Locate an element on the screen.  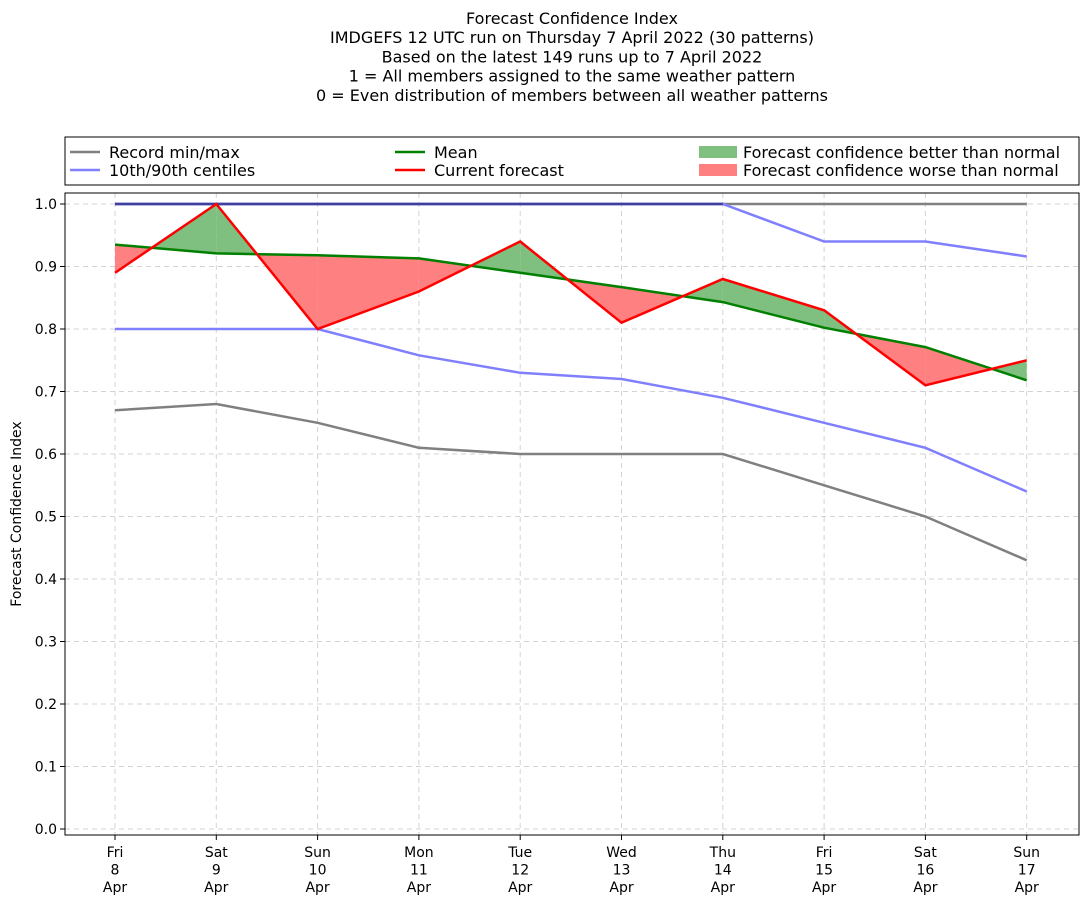
x-tick-label: Wed is located at coordinates (621, 853).